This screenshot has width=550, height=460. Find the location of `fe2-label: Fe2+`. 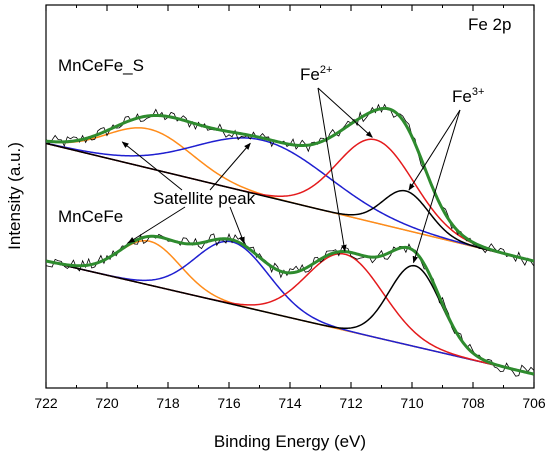

fe2-label: Fe2+ is located at coordinates (316, 74).